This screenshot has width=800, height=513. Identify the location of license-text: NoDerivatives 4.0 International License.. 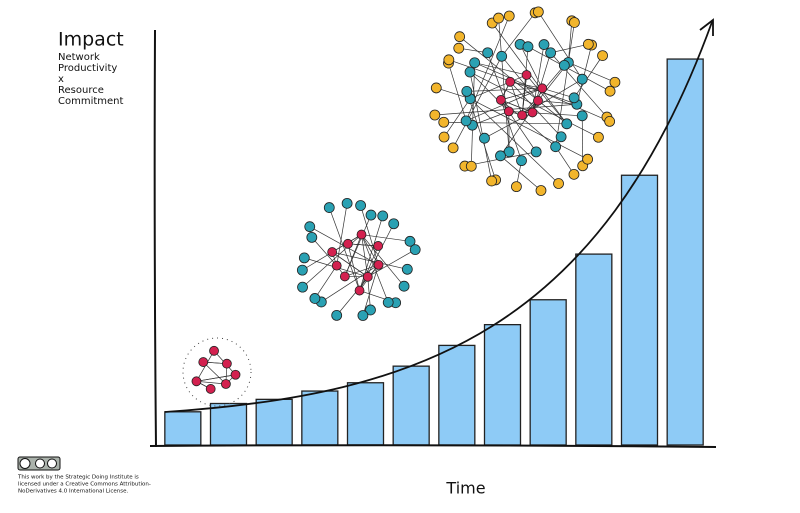
(73, 492).